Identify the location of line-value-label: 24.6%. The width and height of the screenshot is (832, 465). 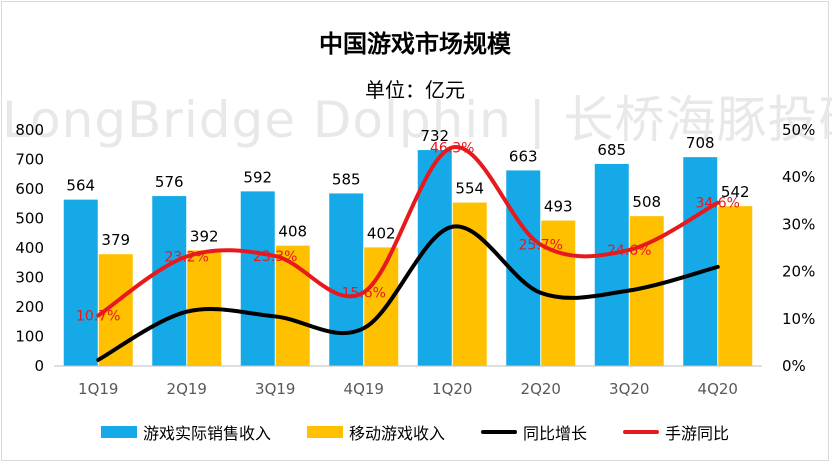
(629, 251).